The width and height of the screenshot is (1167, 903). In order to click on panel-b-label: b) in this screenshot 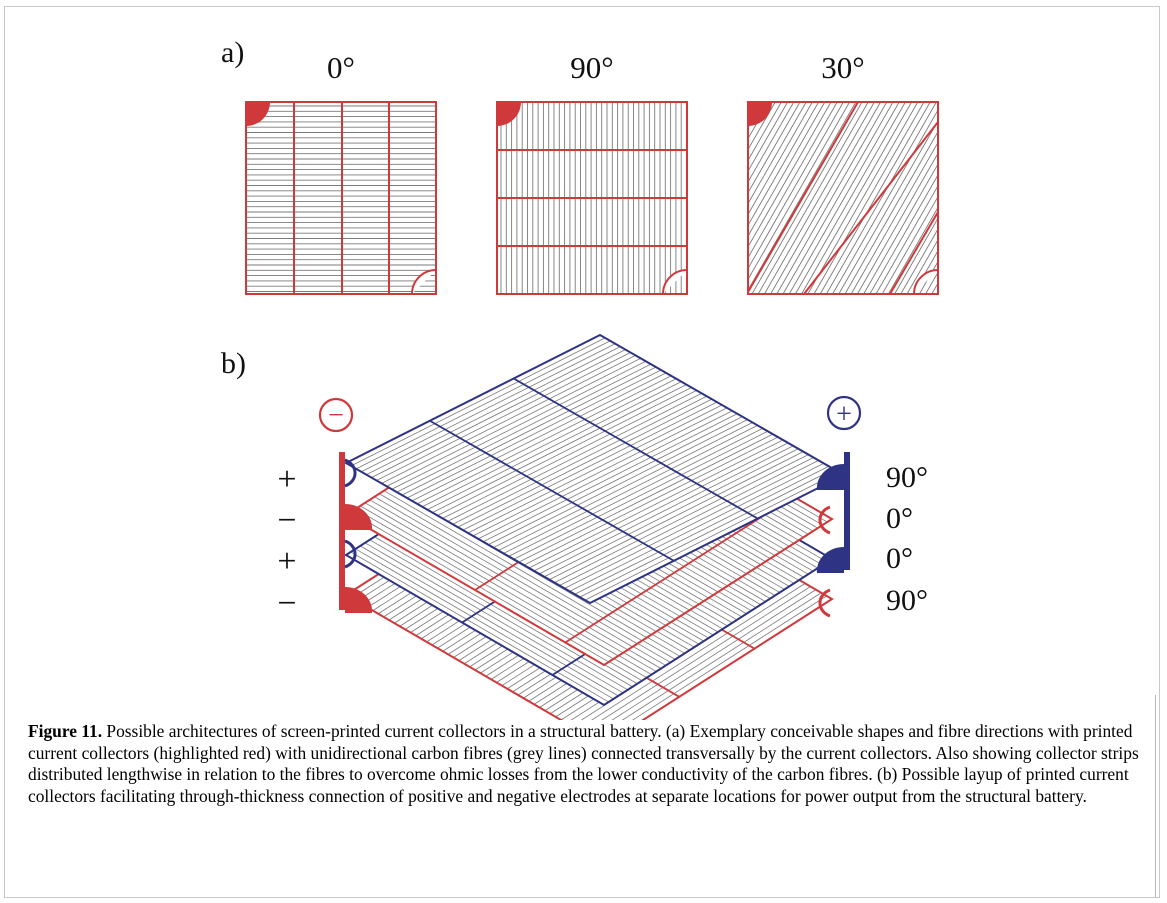, I will do `click(233, 363)`.